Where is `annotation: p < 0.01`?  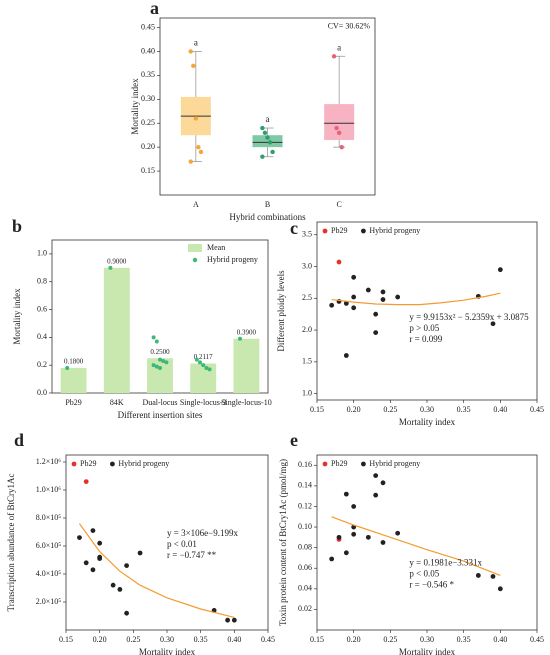 annotation: p < 0.01 is located at coordinates (182, 544).